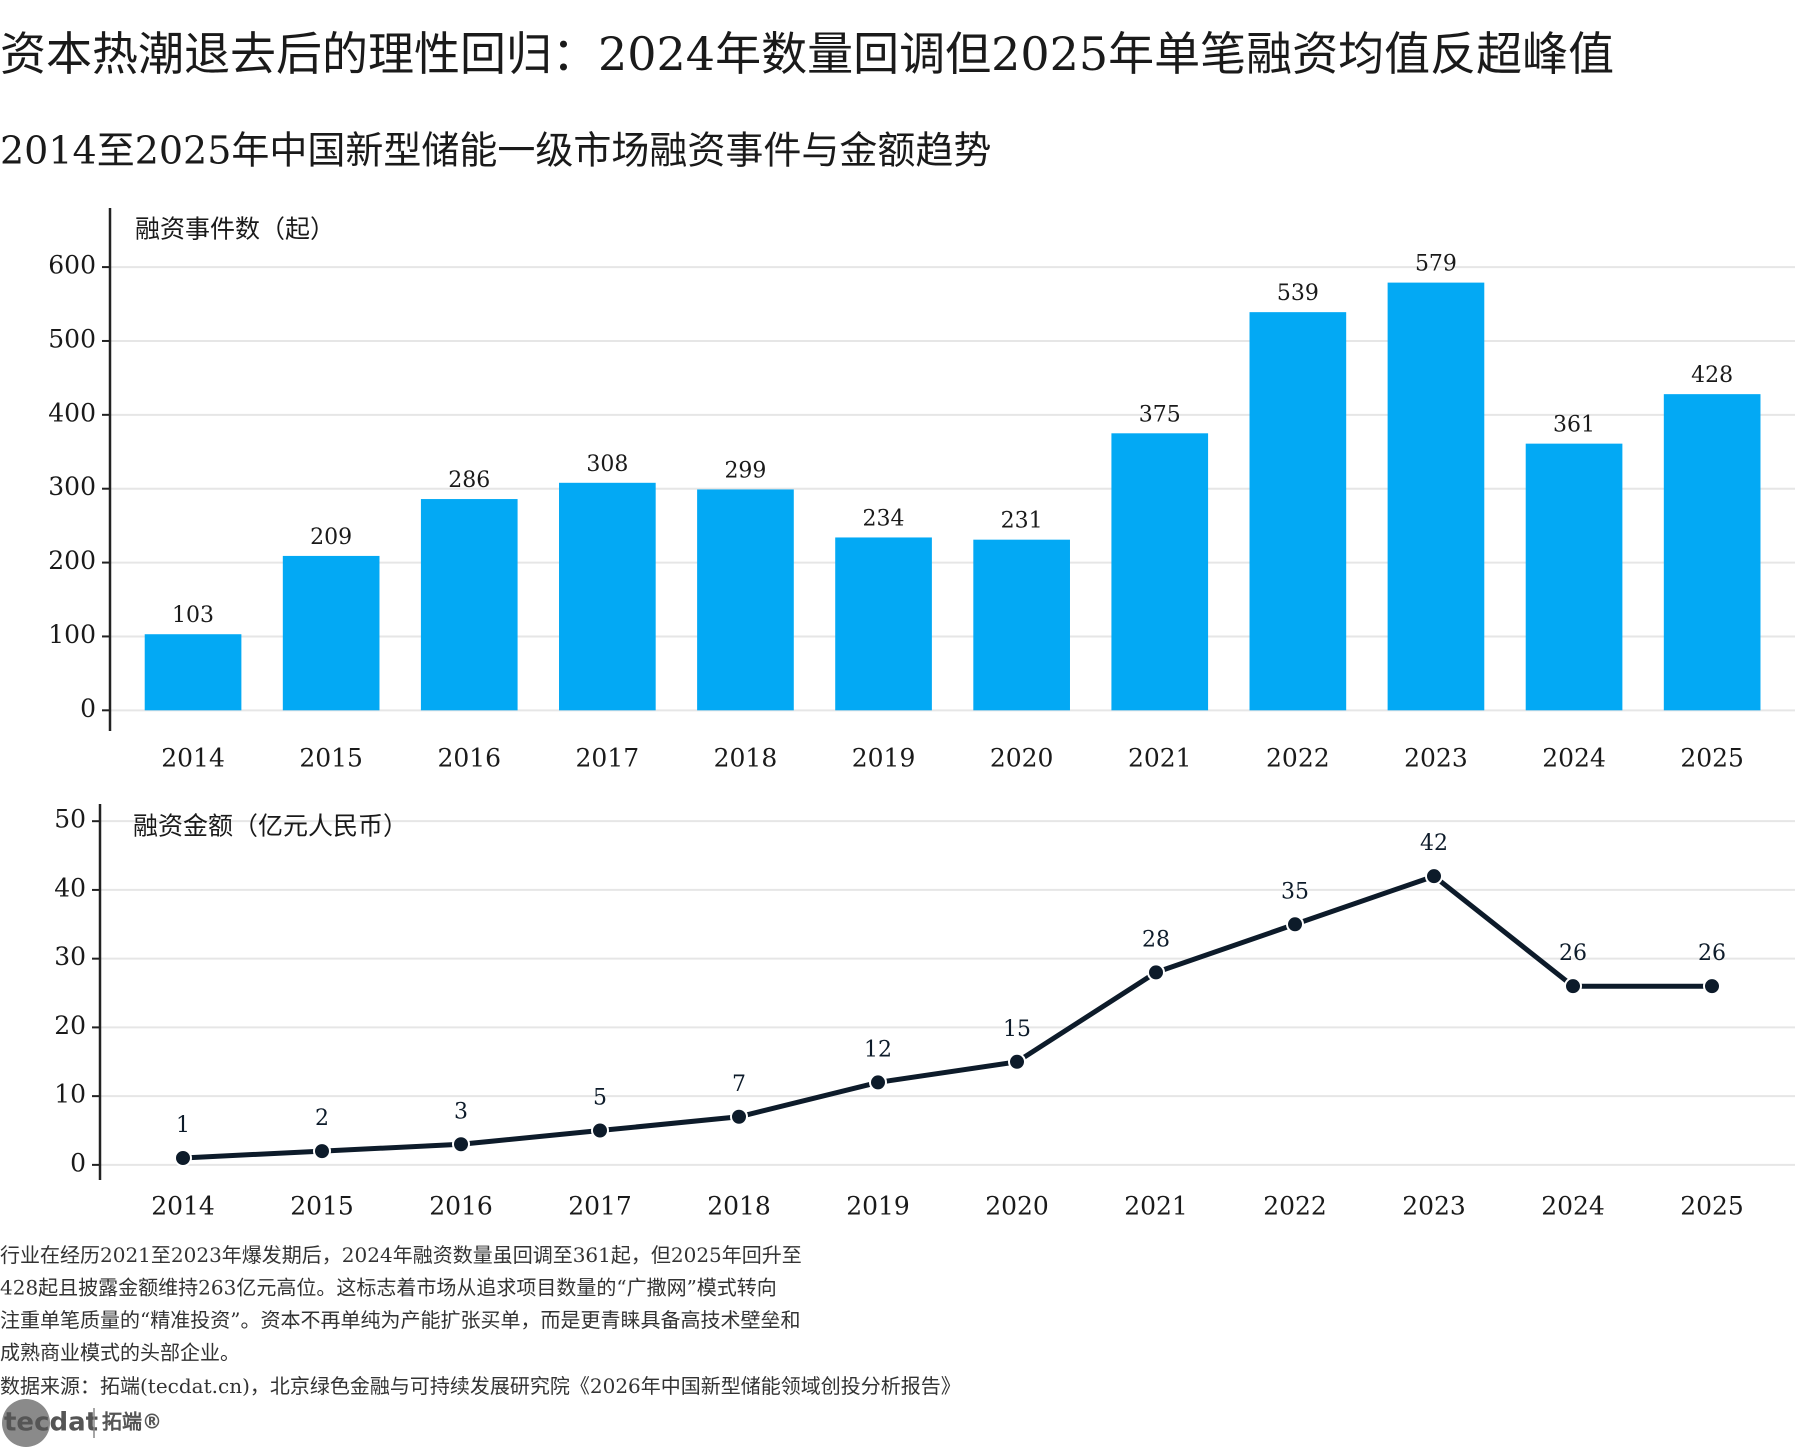  Describe the element at coordinates (72, 265) in the screenshot. I see `y-tick-label: 600` at that location.